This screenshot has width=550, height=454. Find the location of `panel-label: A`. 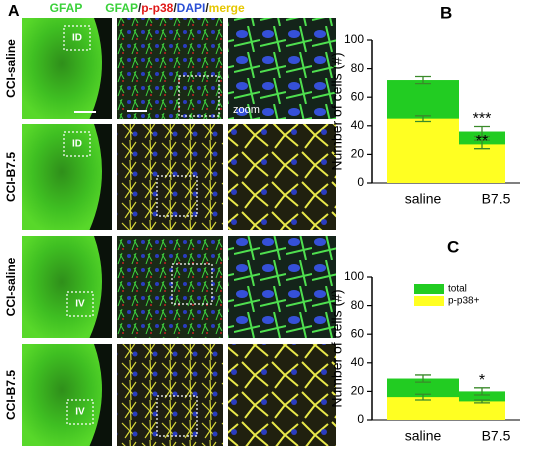

panel-label: A is located at coordinates (14, 11).